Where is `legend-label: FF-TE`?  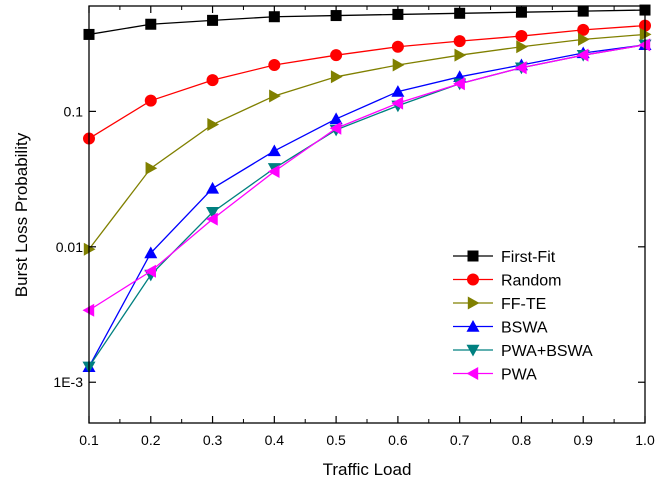 legend-label: FF-TE is located at coordinates (523, 304).